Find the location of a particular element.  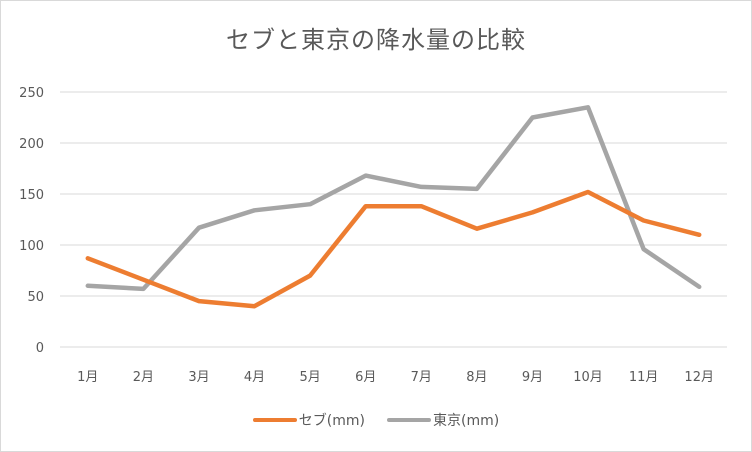

legend-item-cebu: セブ(mm) is located at coordinates (308, 420).